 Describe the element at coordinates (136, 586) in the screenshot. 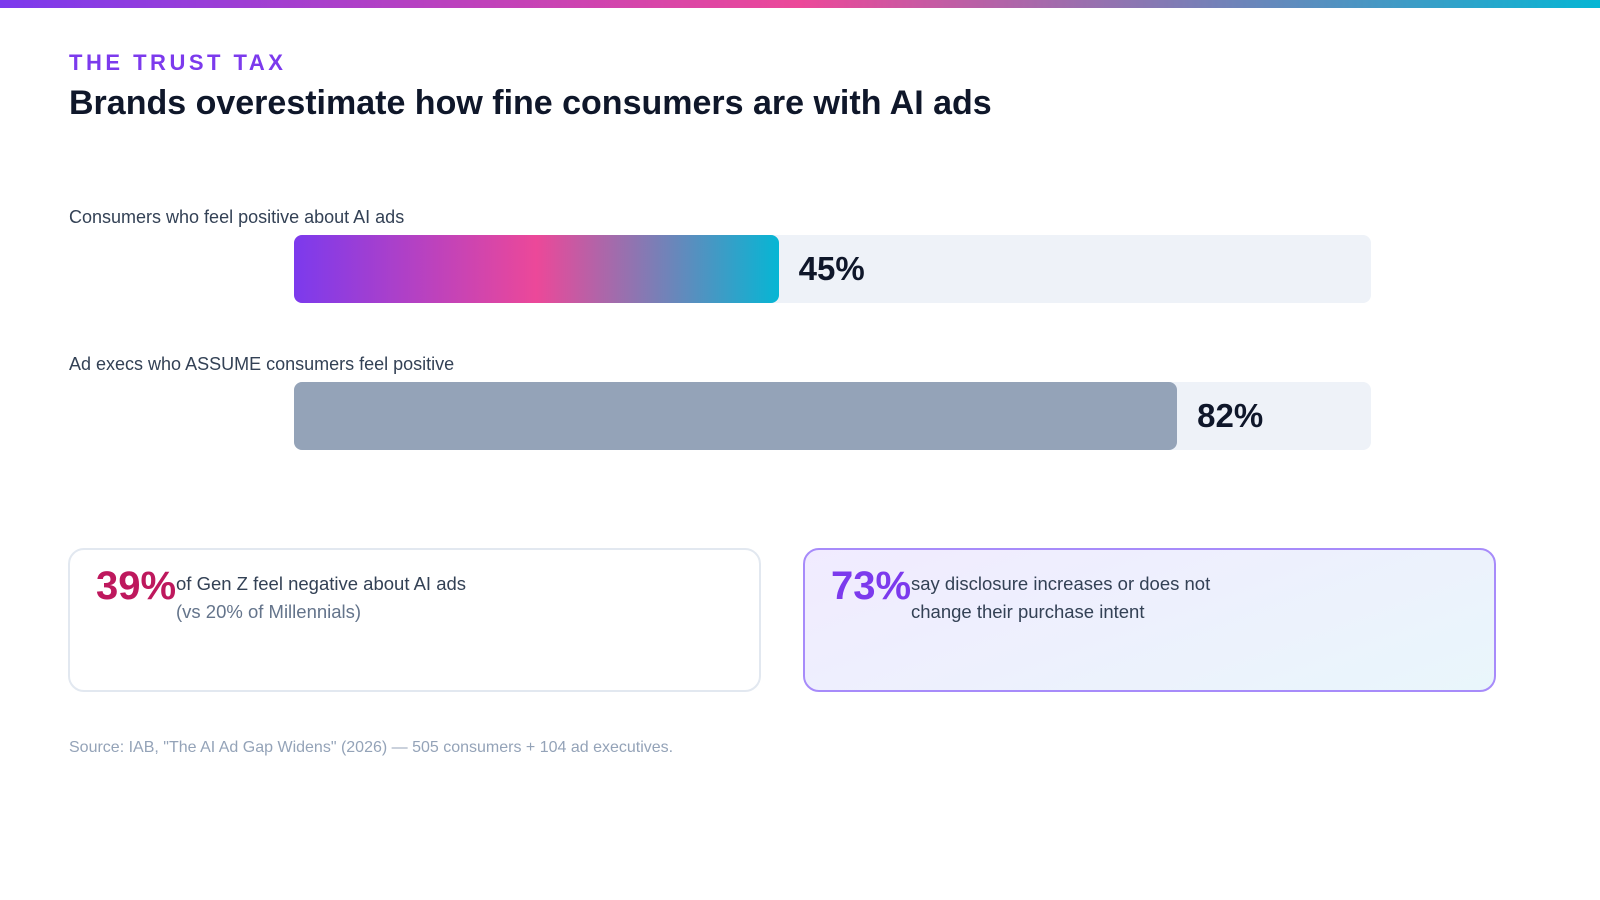

I see `callout-value: 39%` at that location.